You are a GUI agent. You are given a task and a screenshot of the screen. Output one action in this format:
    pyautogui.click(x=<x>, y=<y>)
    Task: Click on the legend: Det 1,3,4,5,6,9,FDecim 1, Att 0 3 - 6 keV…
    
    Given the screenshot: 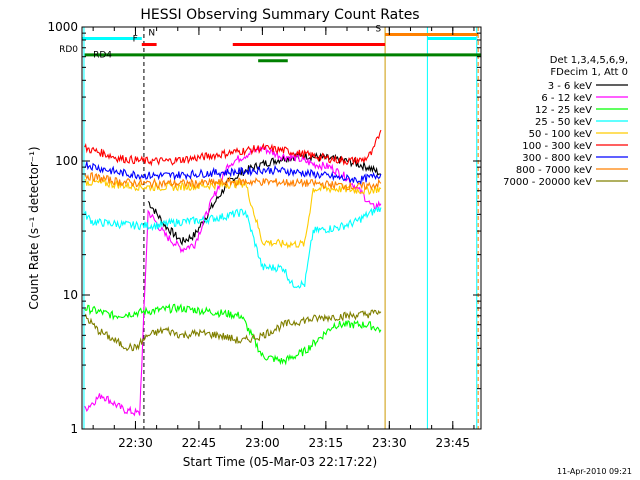 What is the action you would take?
    pyautogui.click(x=565, y=121)
    